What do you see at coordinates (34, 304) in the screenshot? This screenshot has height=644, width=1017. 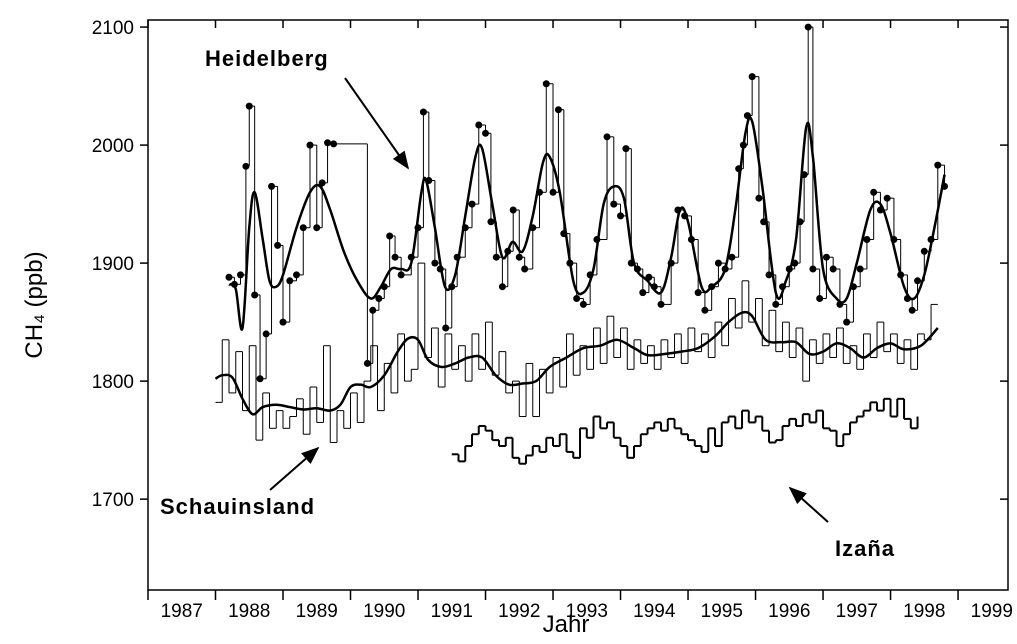 I see `y-axis-label: CH₄ (ppb)` at bounding box center [34, 304].